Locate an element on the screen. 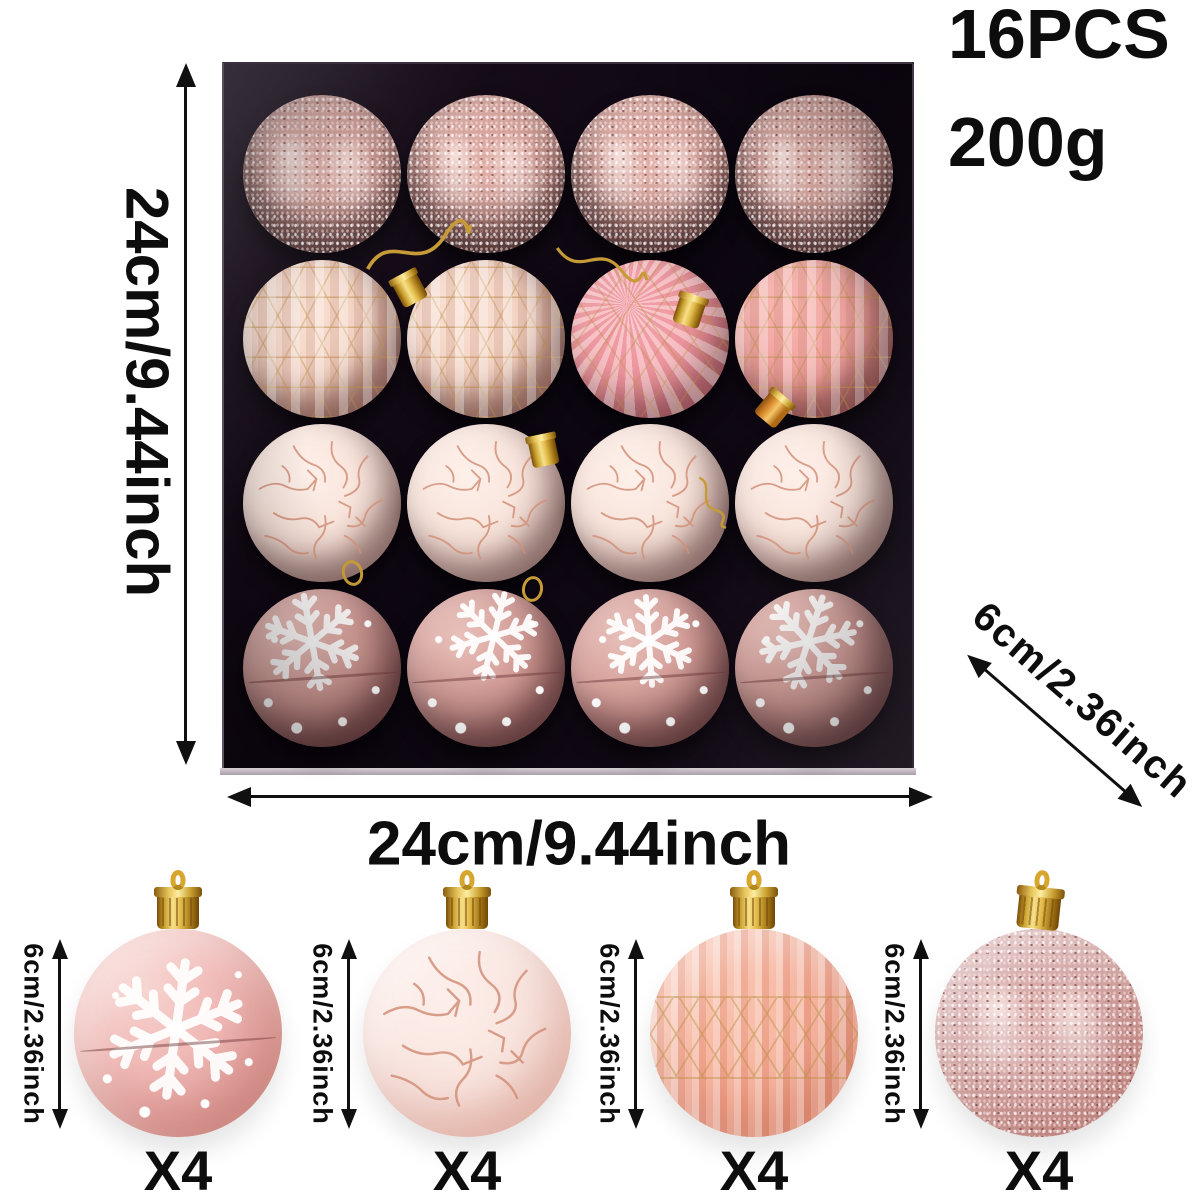  product-count: 16PCS is located at coordinates (1059, 36).